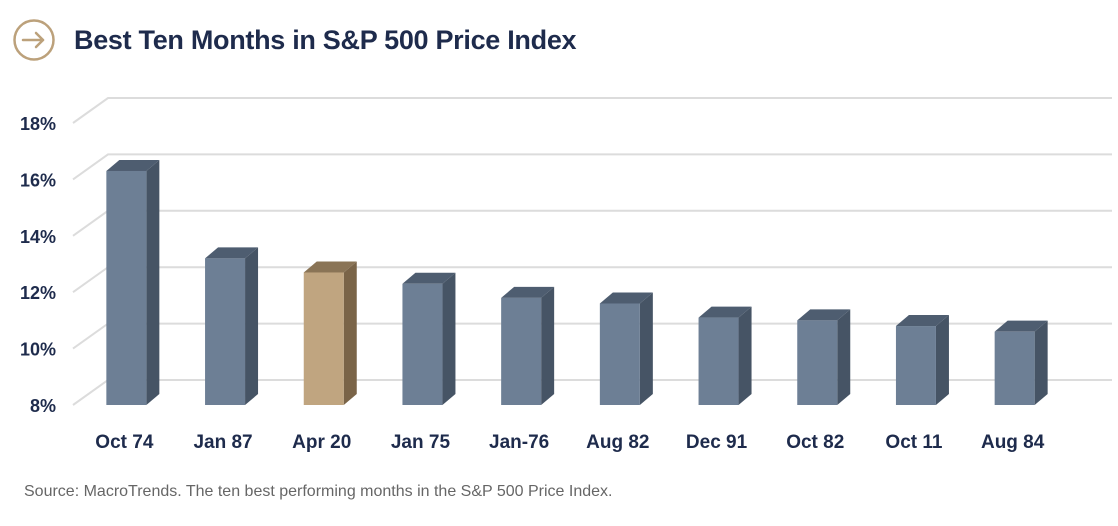  What do you see at coordinates (325, 39) in the screenshot?
I see `page-title: Best Ten Months in S&P 500 Price Index` at bounding box center [325, 39].